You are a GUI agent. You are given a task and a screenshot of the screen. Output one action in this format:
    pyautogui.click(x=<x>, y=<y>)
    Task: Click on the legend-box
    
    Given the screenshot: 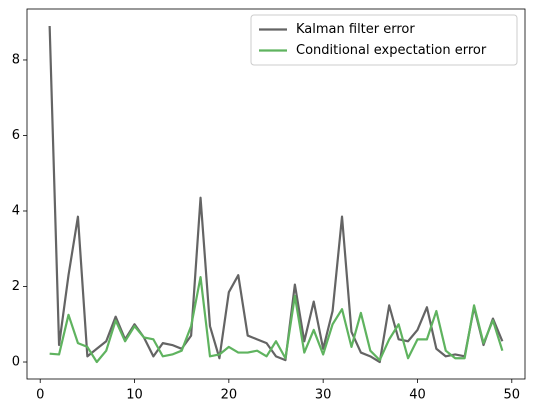 What is the action you would take?
    pyautogui.click(x=384, y=40)
    